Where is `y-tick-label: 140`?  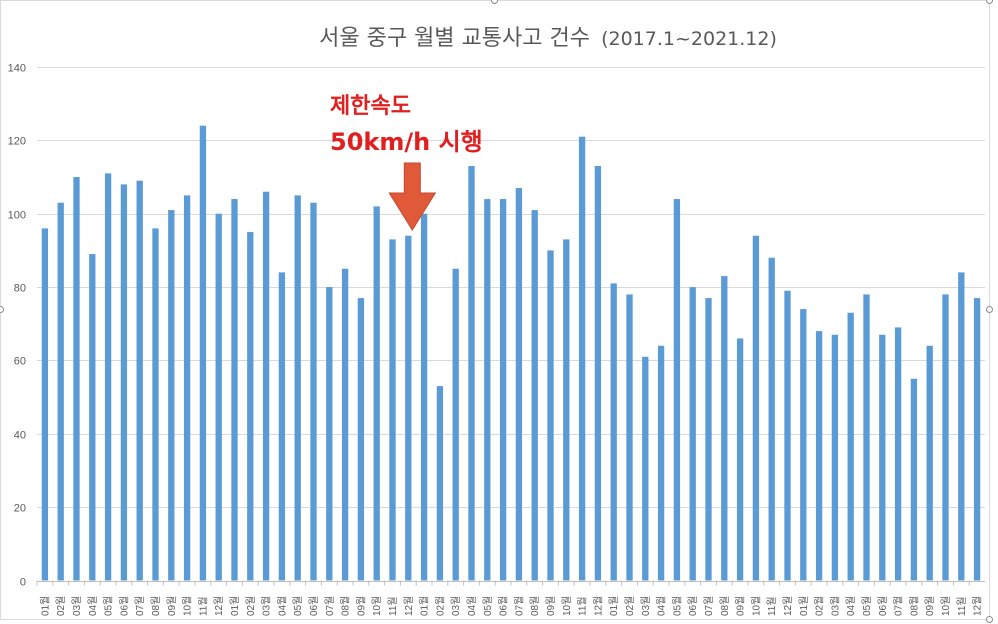 y-tick-label: 140 is located at coordinates (17, 69).